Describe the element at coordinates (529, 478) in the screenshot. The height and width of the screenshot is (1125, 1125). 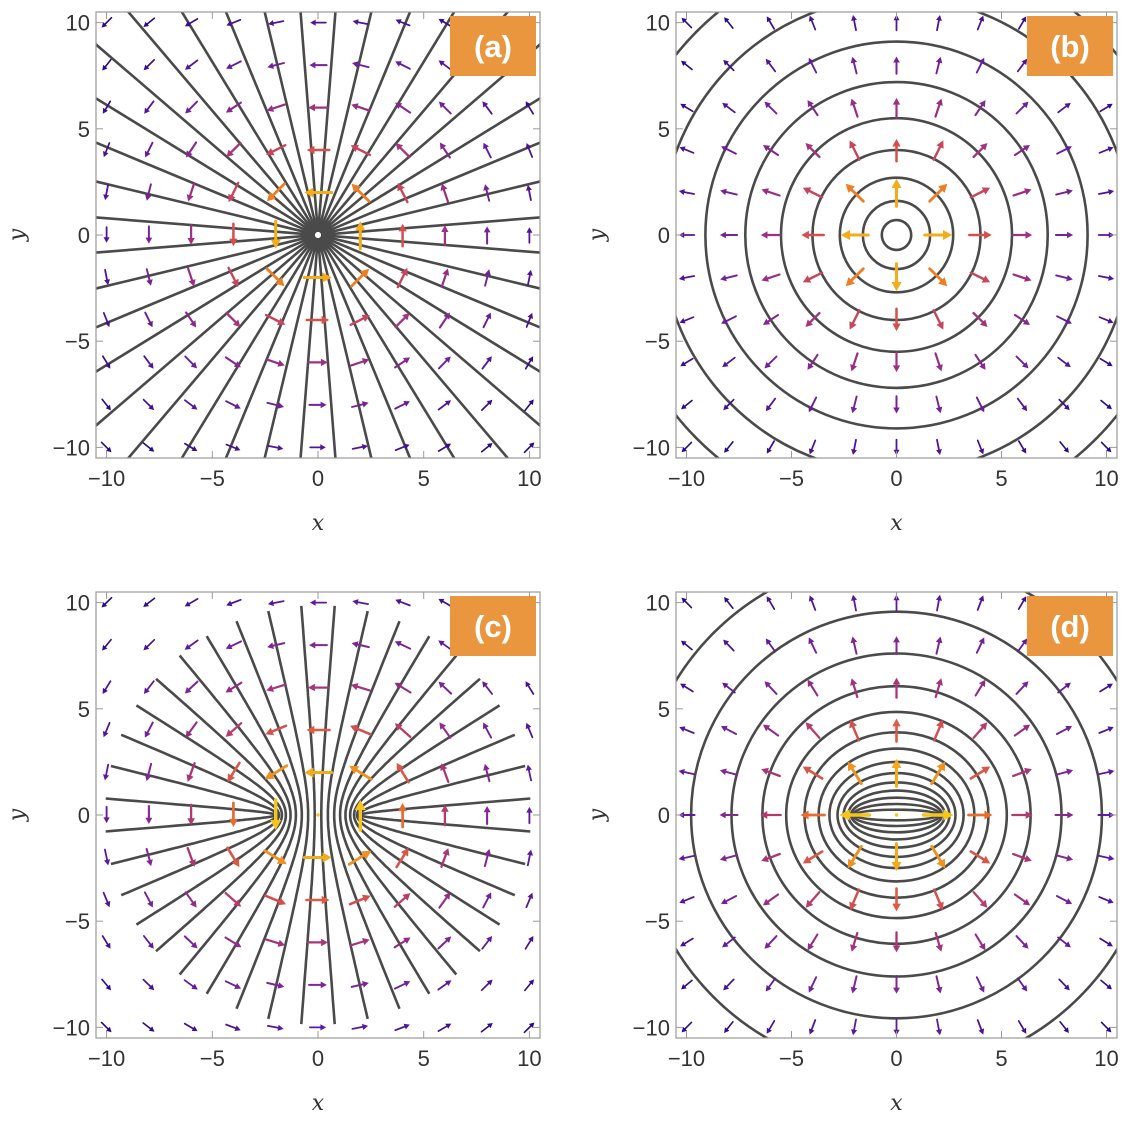
I see `x-tick-label: 10` at that location.